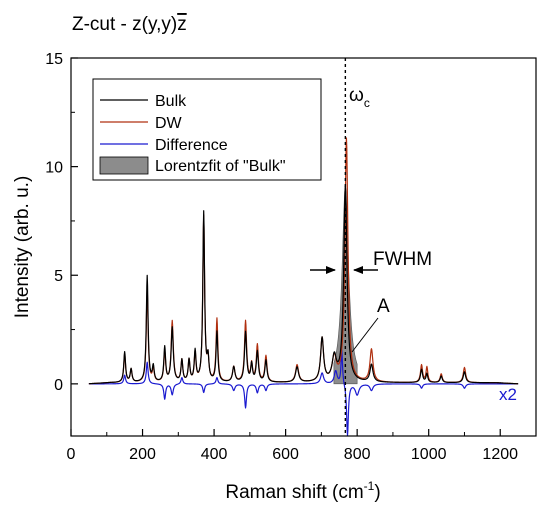  What do you see at coordinates (285, 454) in the screenshot?
I see `x-tick-label: 600` at bounding box center [285, 454].